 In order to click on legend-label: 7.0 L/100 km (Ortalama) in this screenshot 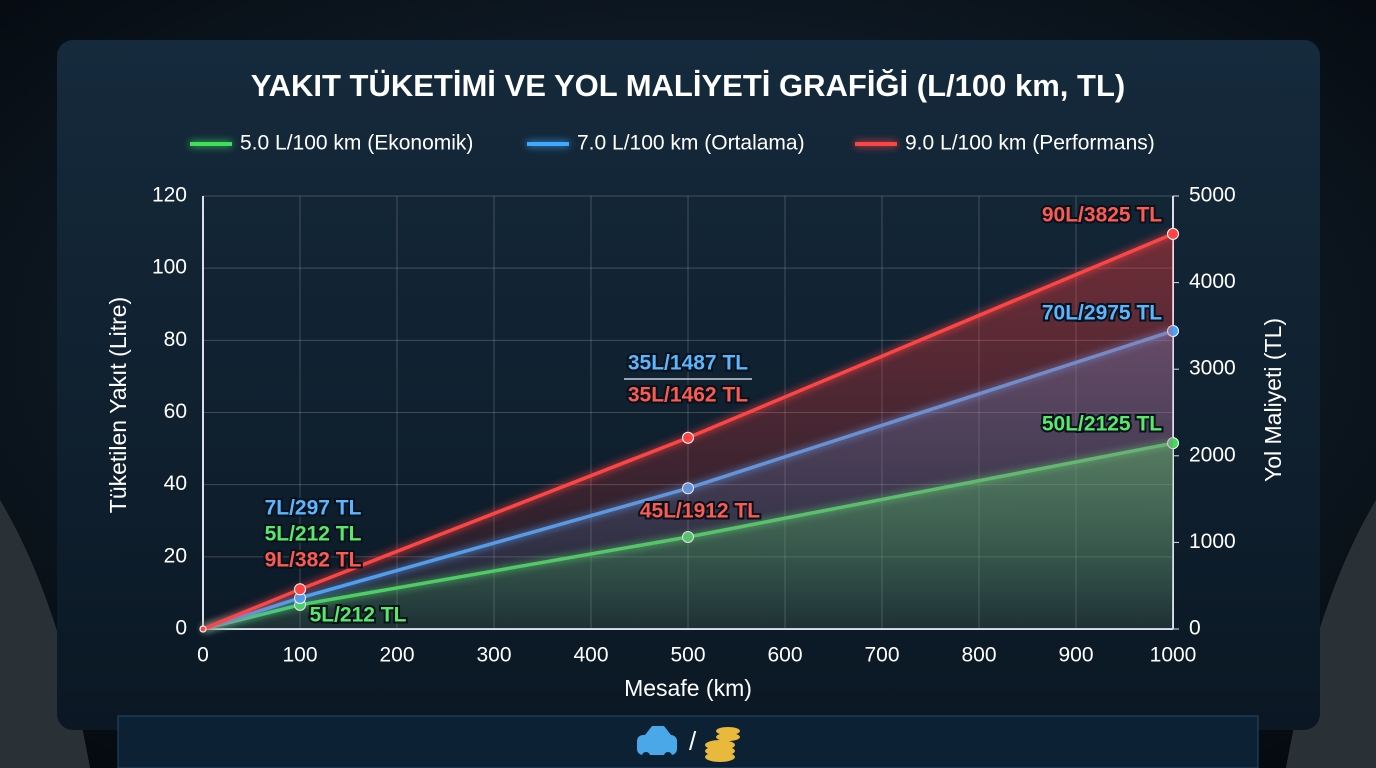, I will do `click(691, 143)`.